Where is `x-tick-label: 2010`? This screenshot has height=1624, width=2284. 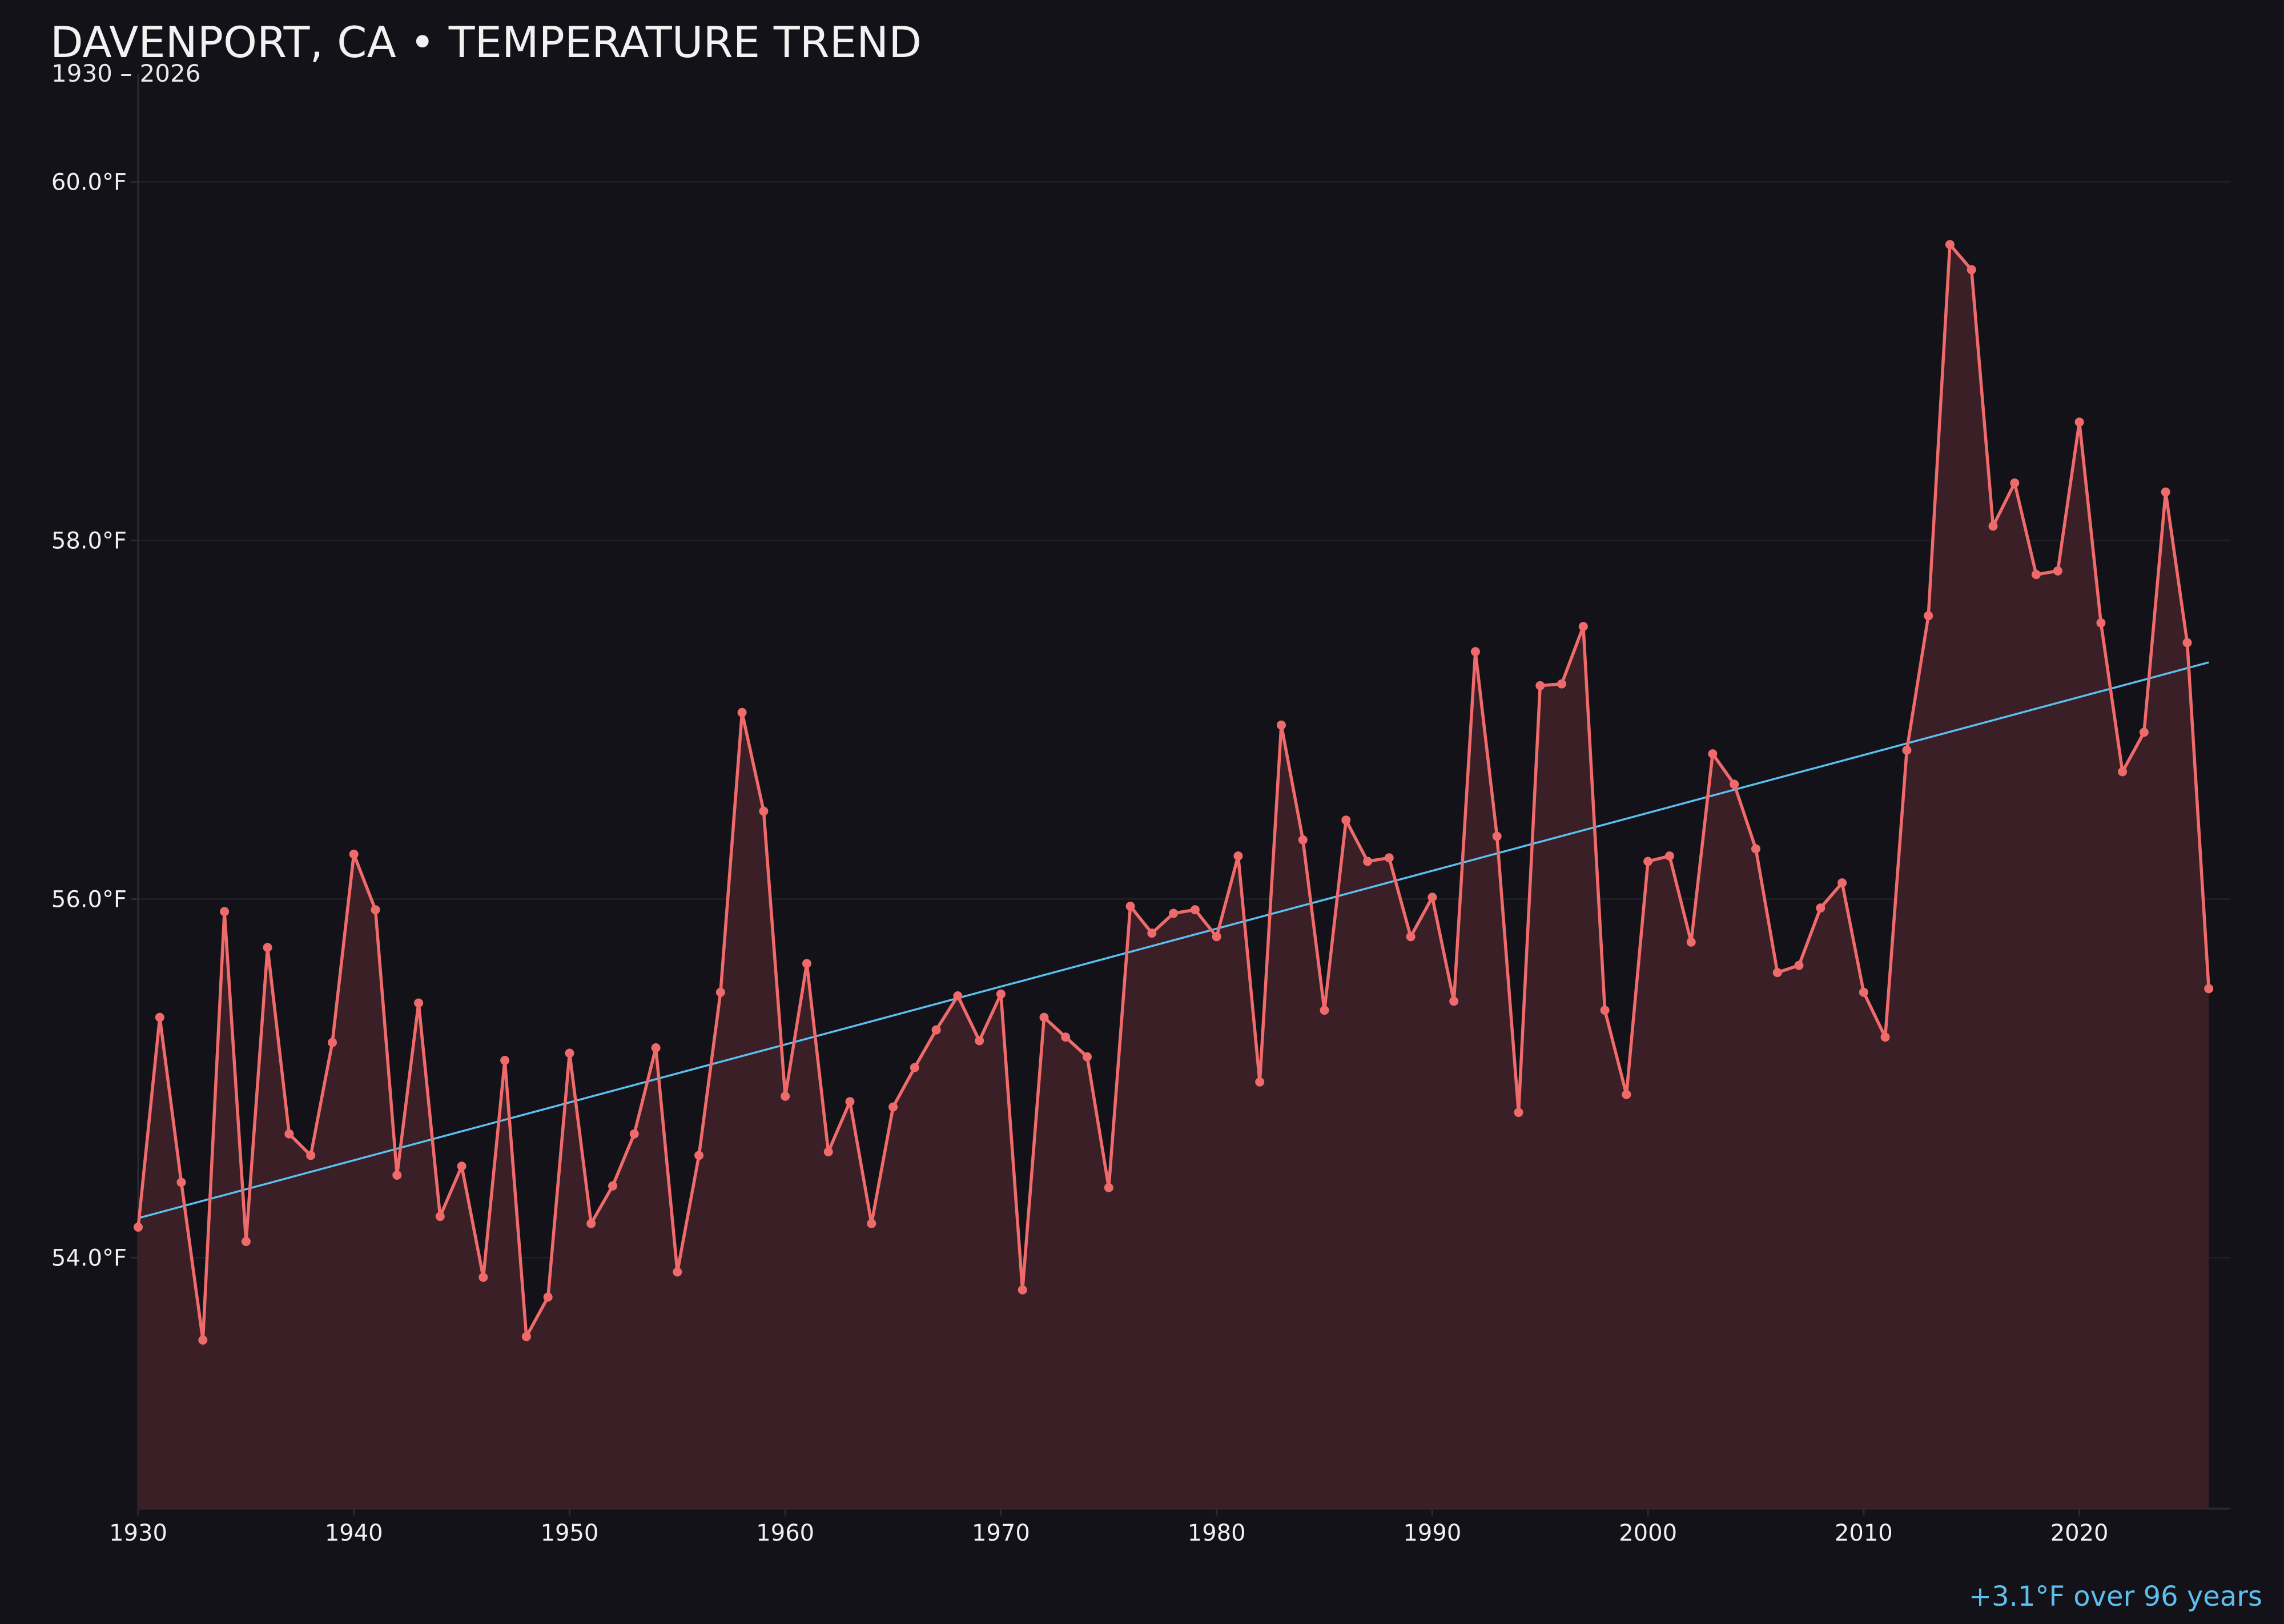
x-tick-label: 2010 is located at coordinates (1864, 1533).